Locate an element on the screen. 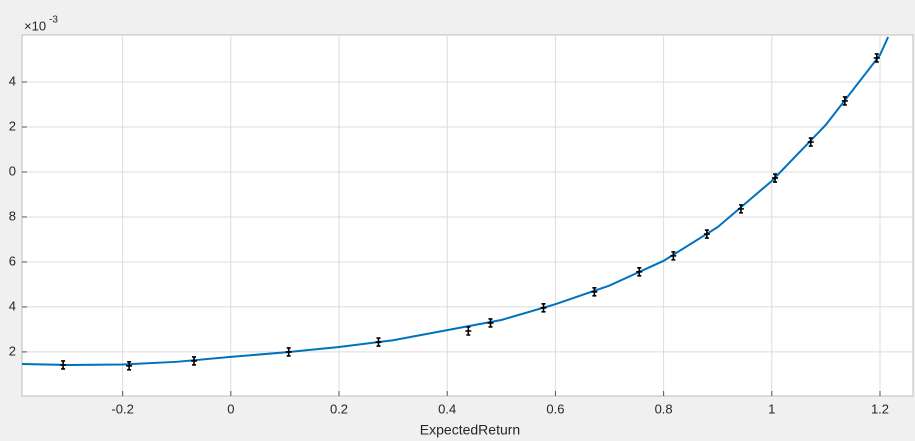 The height and width of the screenshot is (441, 915). y-tick-label: 0 is located at coordinates (12, 170).